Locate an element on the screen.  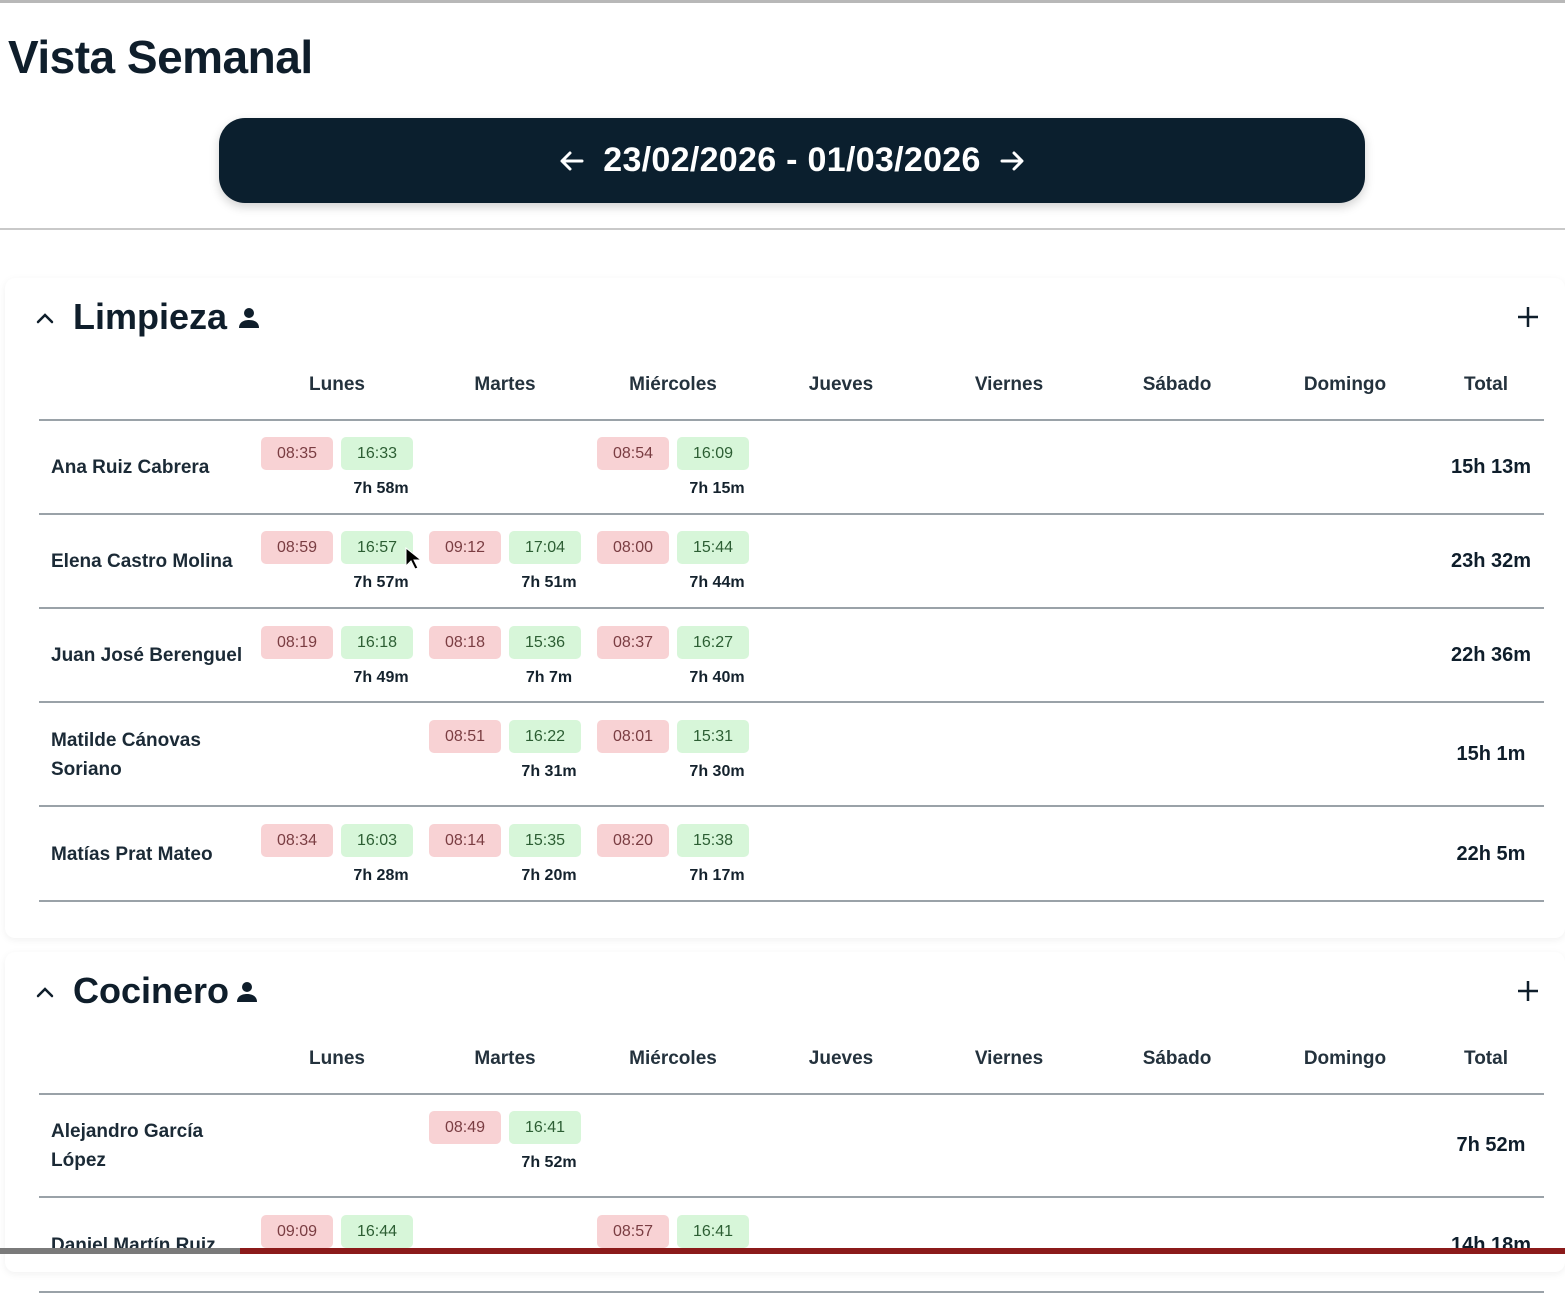
employee-name: Matilde Cánovas Soriano is located at coordinates (126, 755).